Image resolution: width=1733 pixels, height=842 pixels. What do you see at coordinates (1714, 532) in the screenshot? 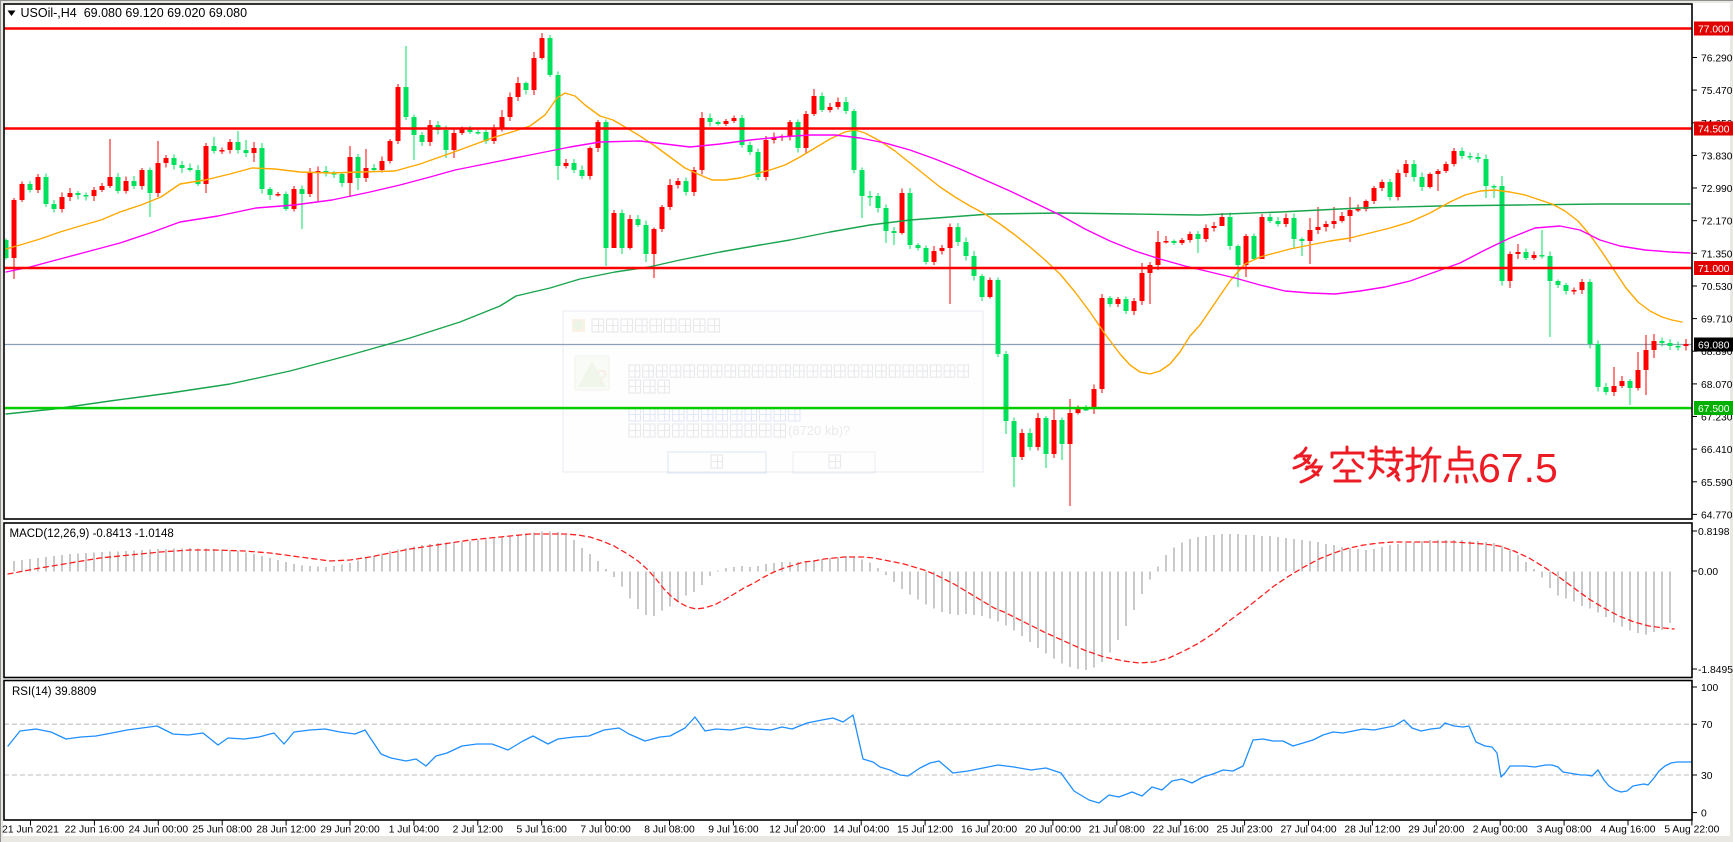
I see `svg-text: 0.8198` at bounding box center [1714, 532].